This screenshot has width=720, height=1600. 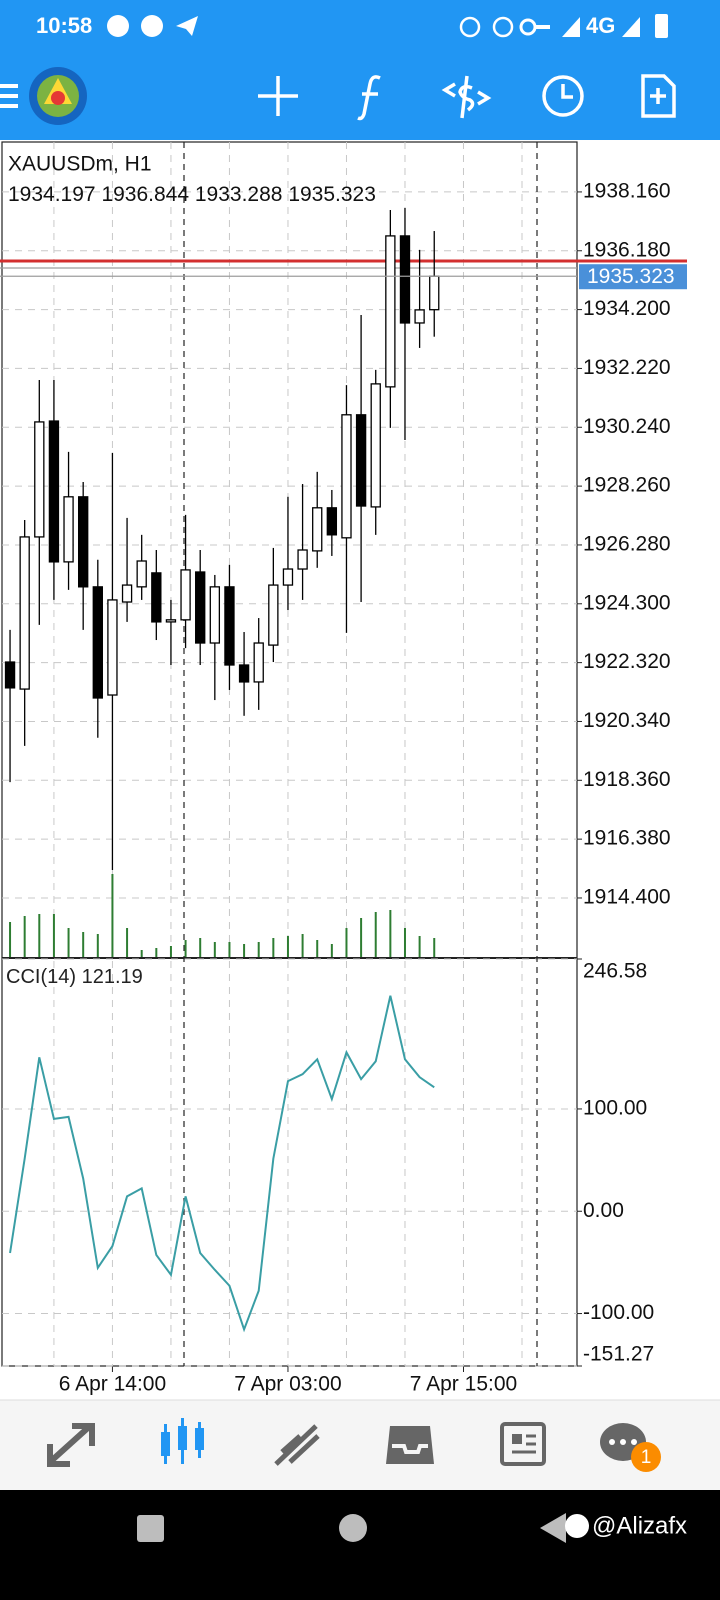 I want to click on history-tab, so click(x=410, y=1445).